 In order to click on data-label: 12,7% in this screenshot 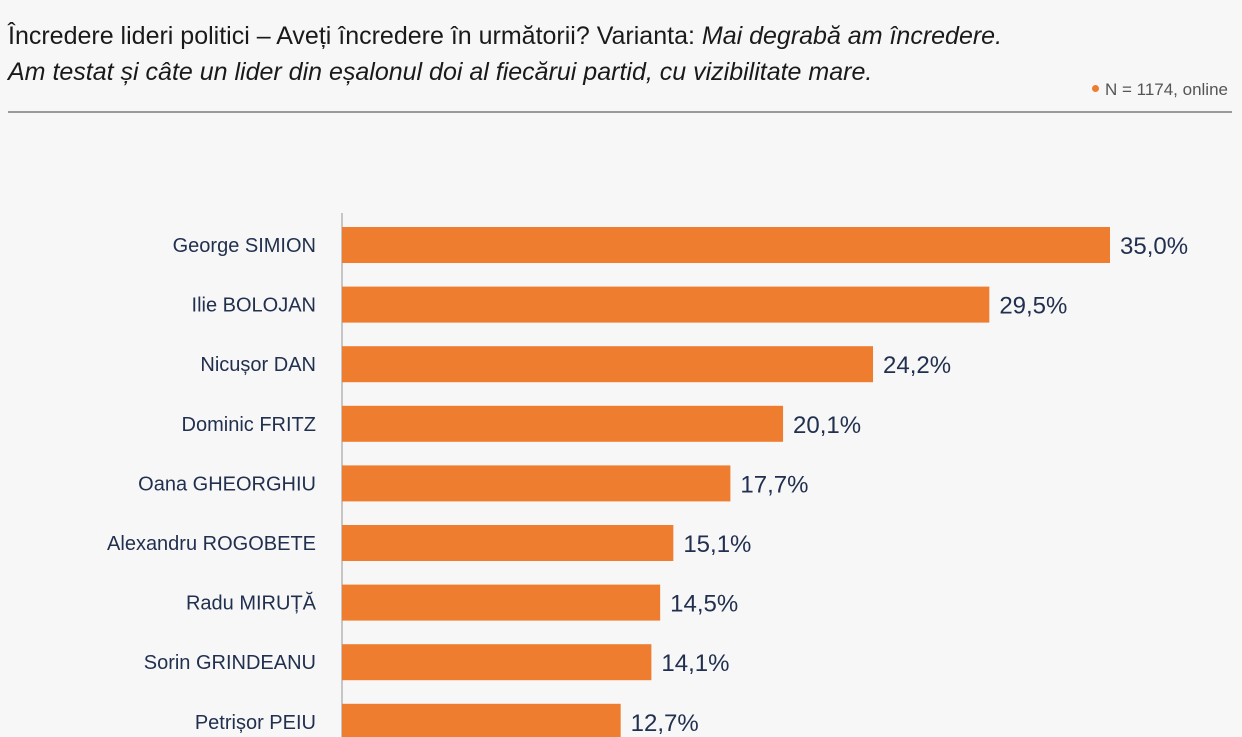, I will do `click(665, 723)`.